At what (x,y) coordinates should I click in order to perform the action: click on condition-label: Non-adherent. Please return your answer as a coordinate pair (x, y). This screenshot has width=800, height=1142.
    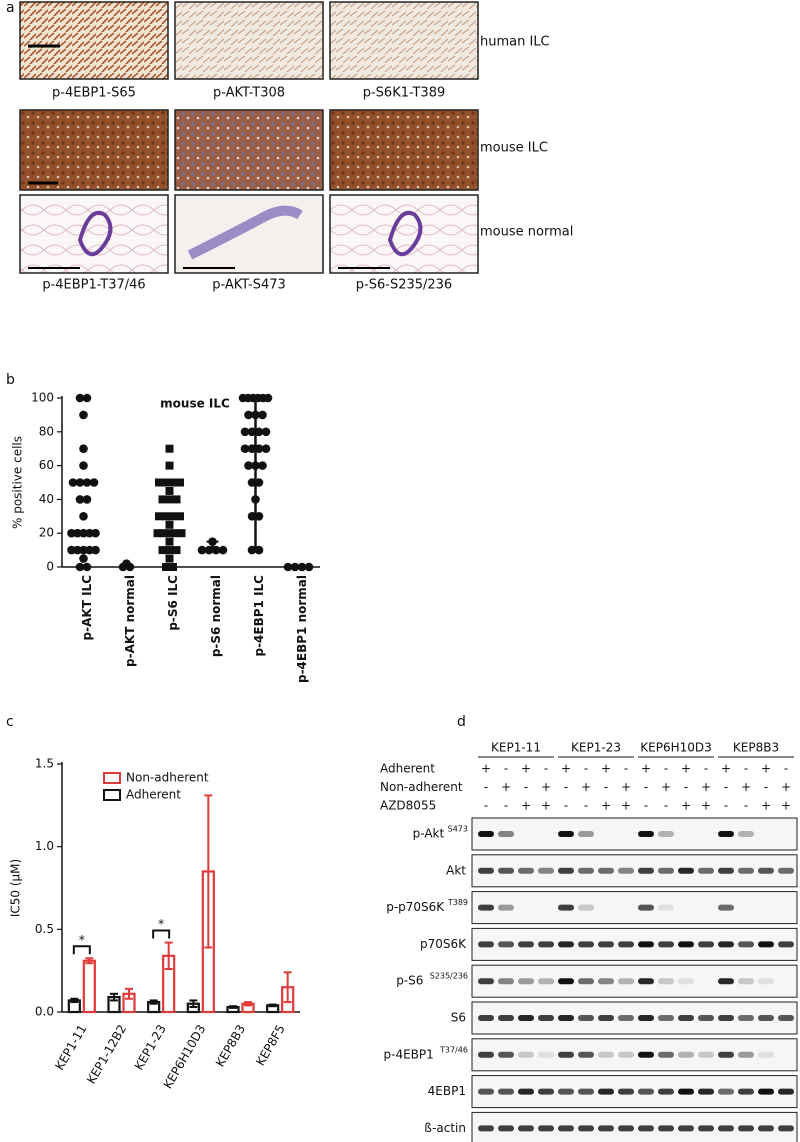
    Looking at the image, I should click on (421, 787).